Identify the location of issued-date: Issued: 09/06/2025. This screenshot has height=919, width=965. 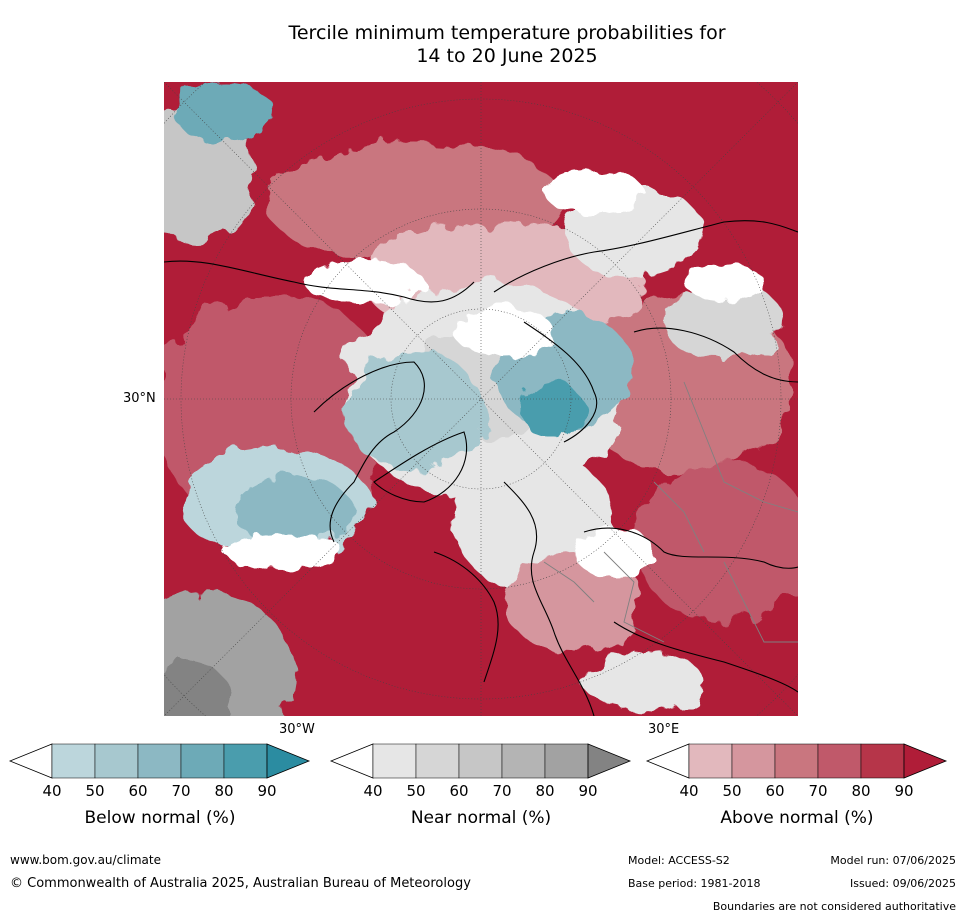
(902, 883).